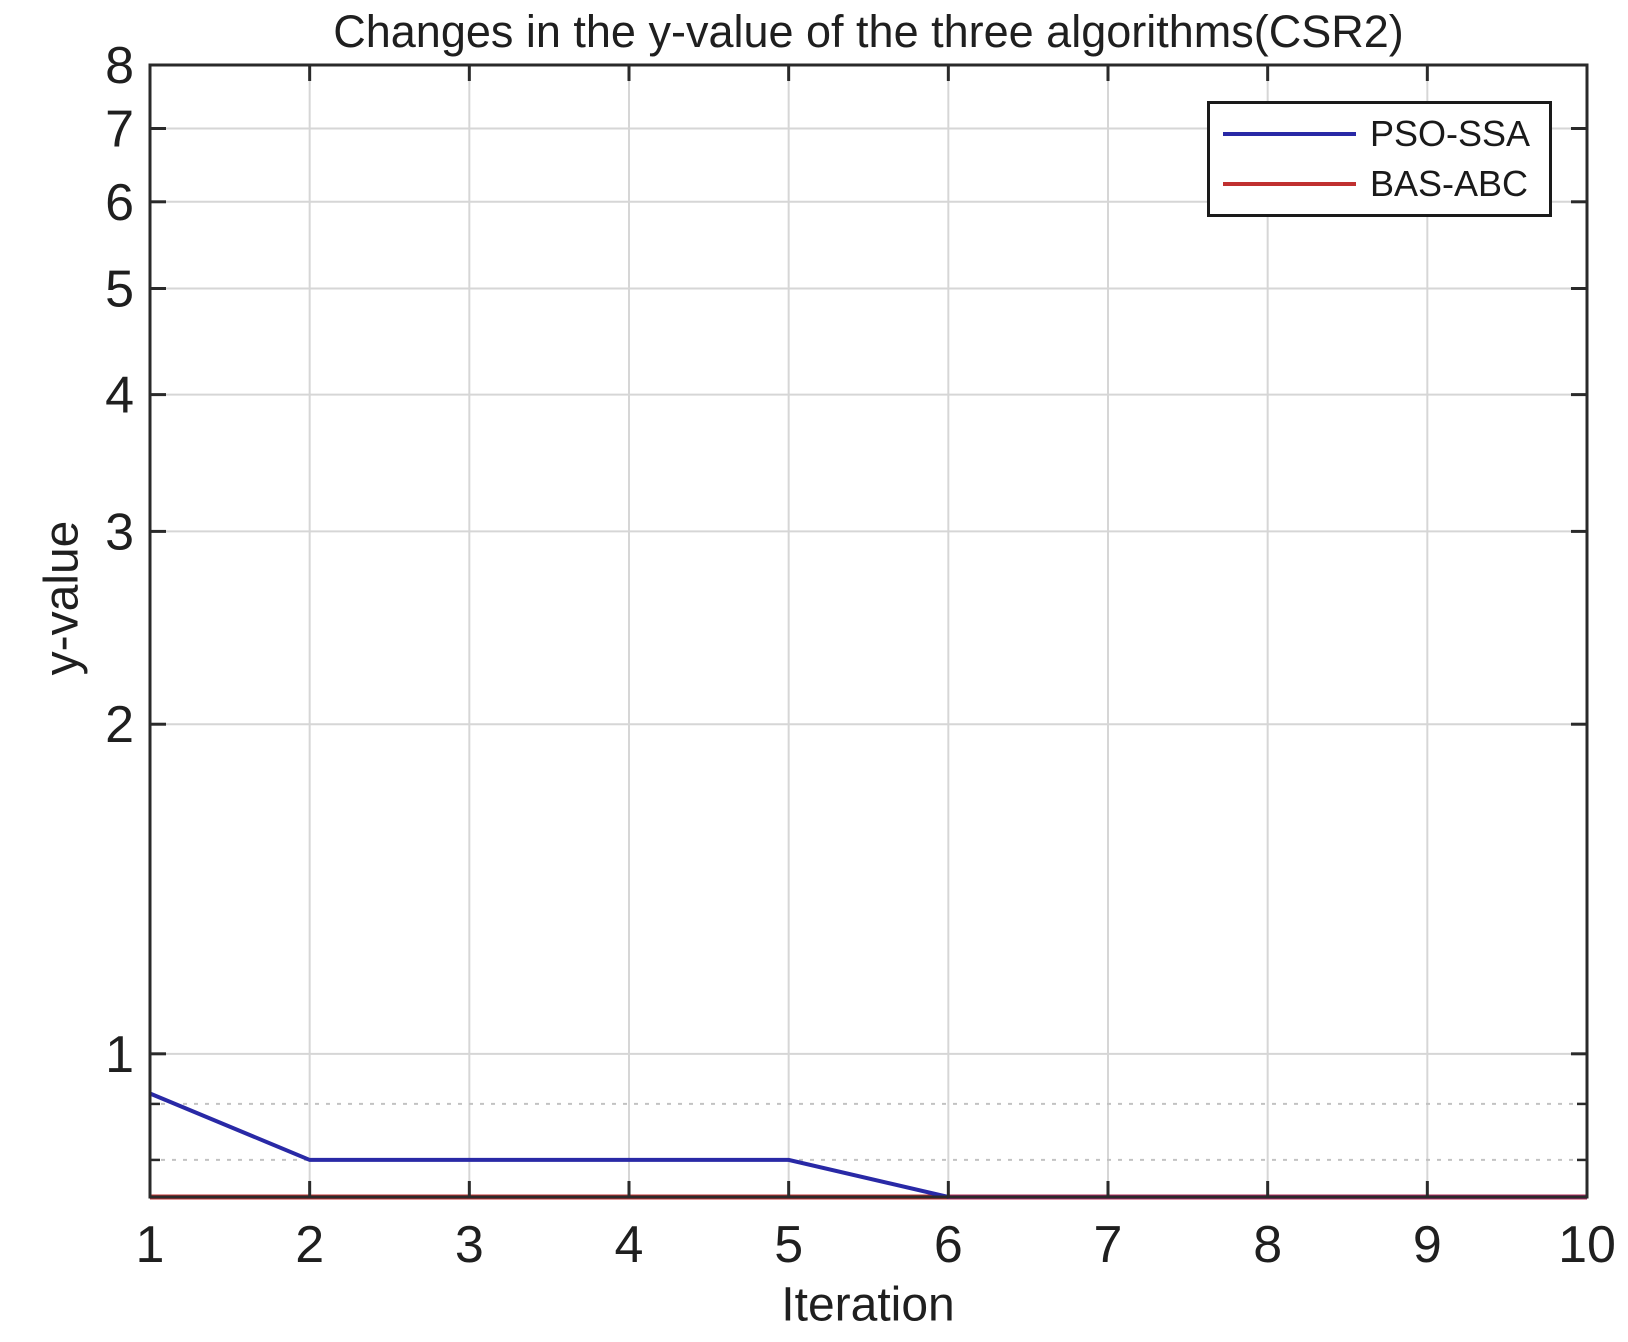 The height and width of the screenshot is (1342, 1628). Describe the element at coordinates (788, 1245) in the screenshot. I see `x-tick-label: 5` at that location.